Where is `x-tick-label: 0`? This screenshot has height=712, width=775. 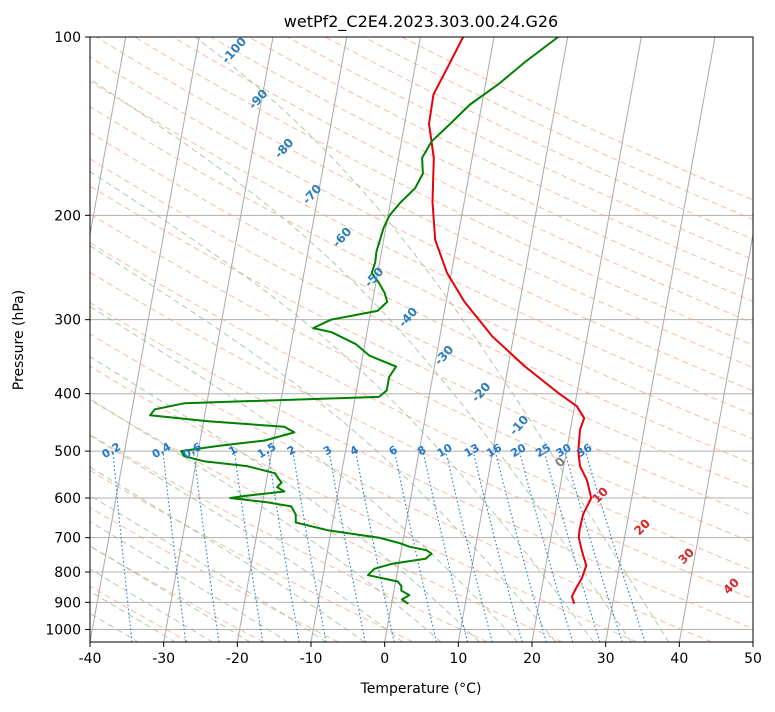 x-tick-label: 0 is located at coordinates (384, 659).